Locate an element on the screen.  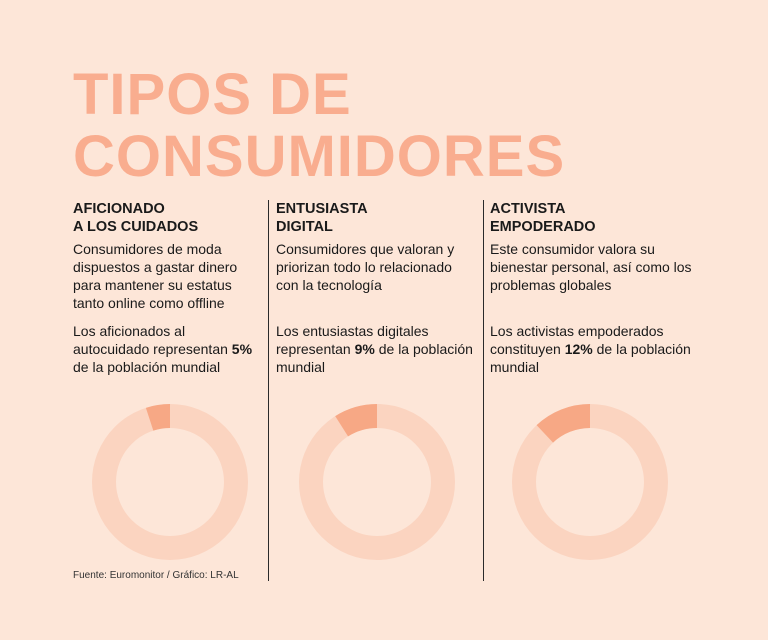
donut-chart-entusiasta is located at coordinates (377, 482).